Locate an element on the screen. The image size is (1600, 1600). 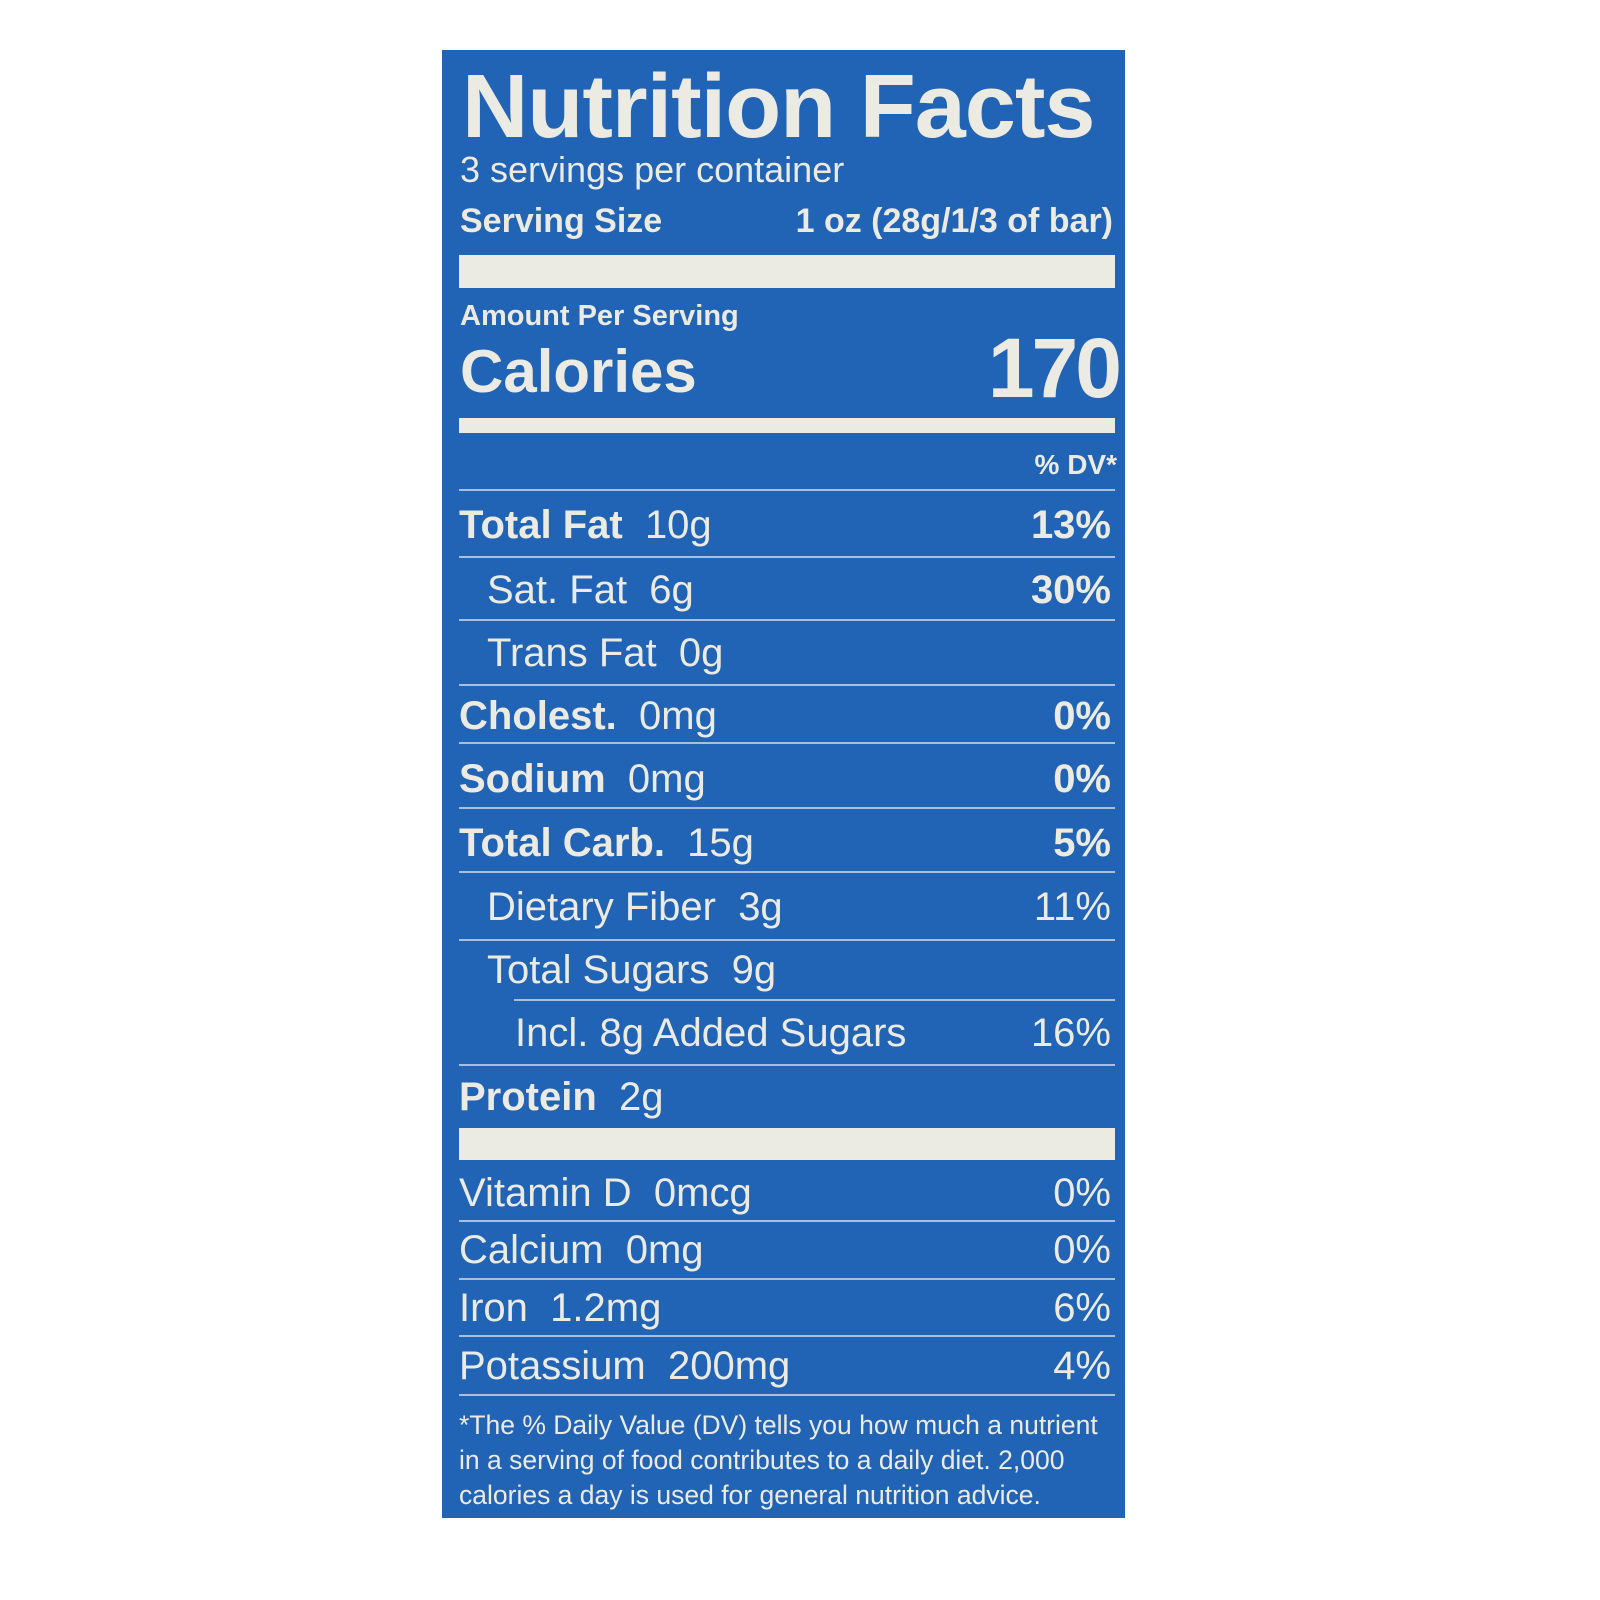
vitamin-name: Potassium is located at coordinates (552, 1366).